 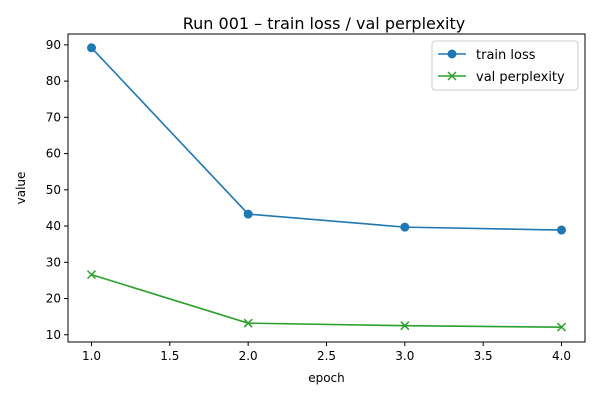 What do you see at coordinates (21, 188) in the screenshot?
I see `y-axis-label: value` at bounding box center [21, 188].